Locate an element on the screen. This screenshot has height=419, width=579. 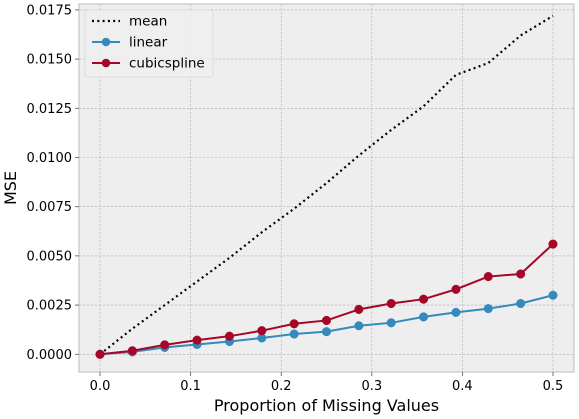
x-tick-label: 0.1 is located at coordinates (190, 386).